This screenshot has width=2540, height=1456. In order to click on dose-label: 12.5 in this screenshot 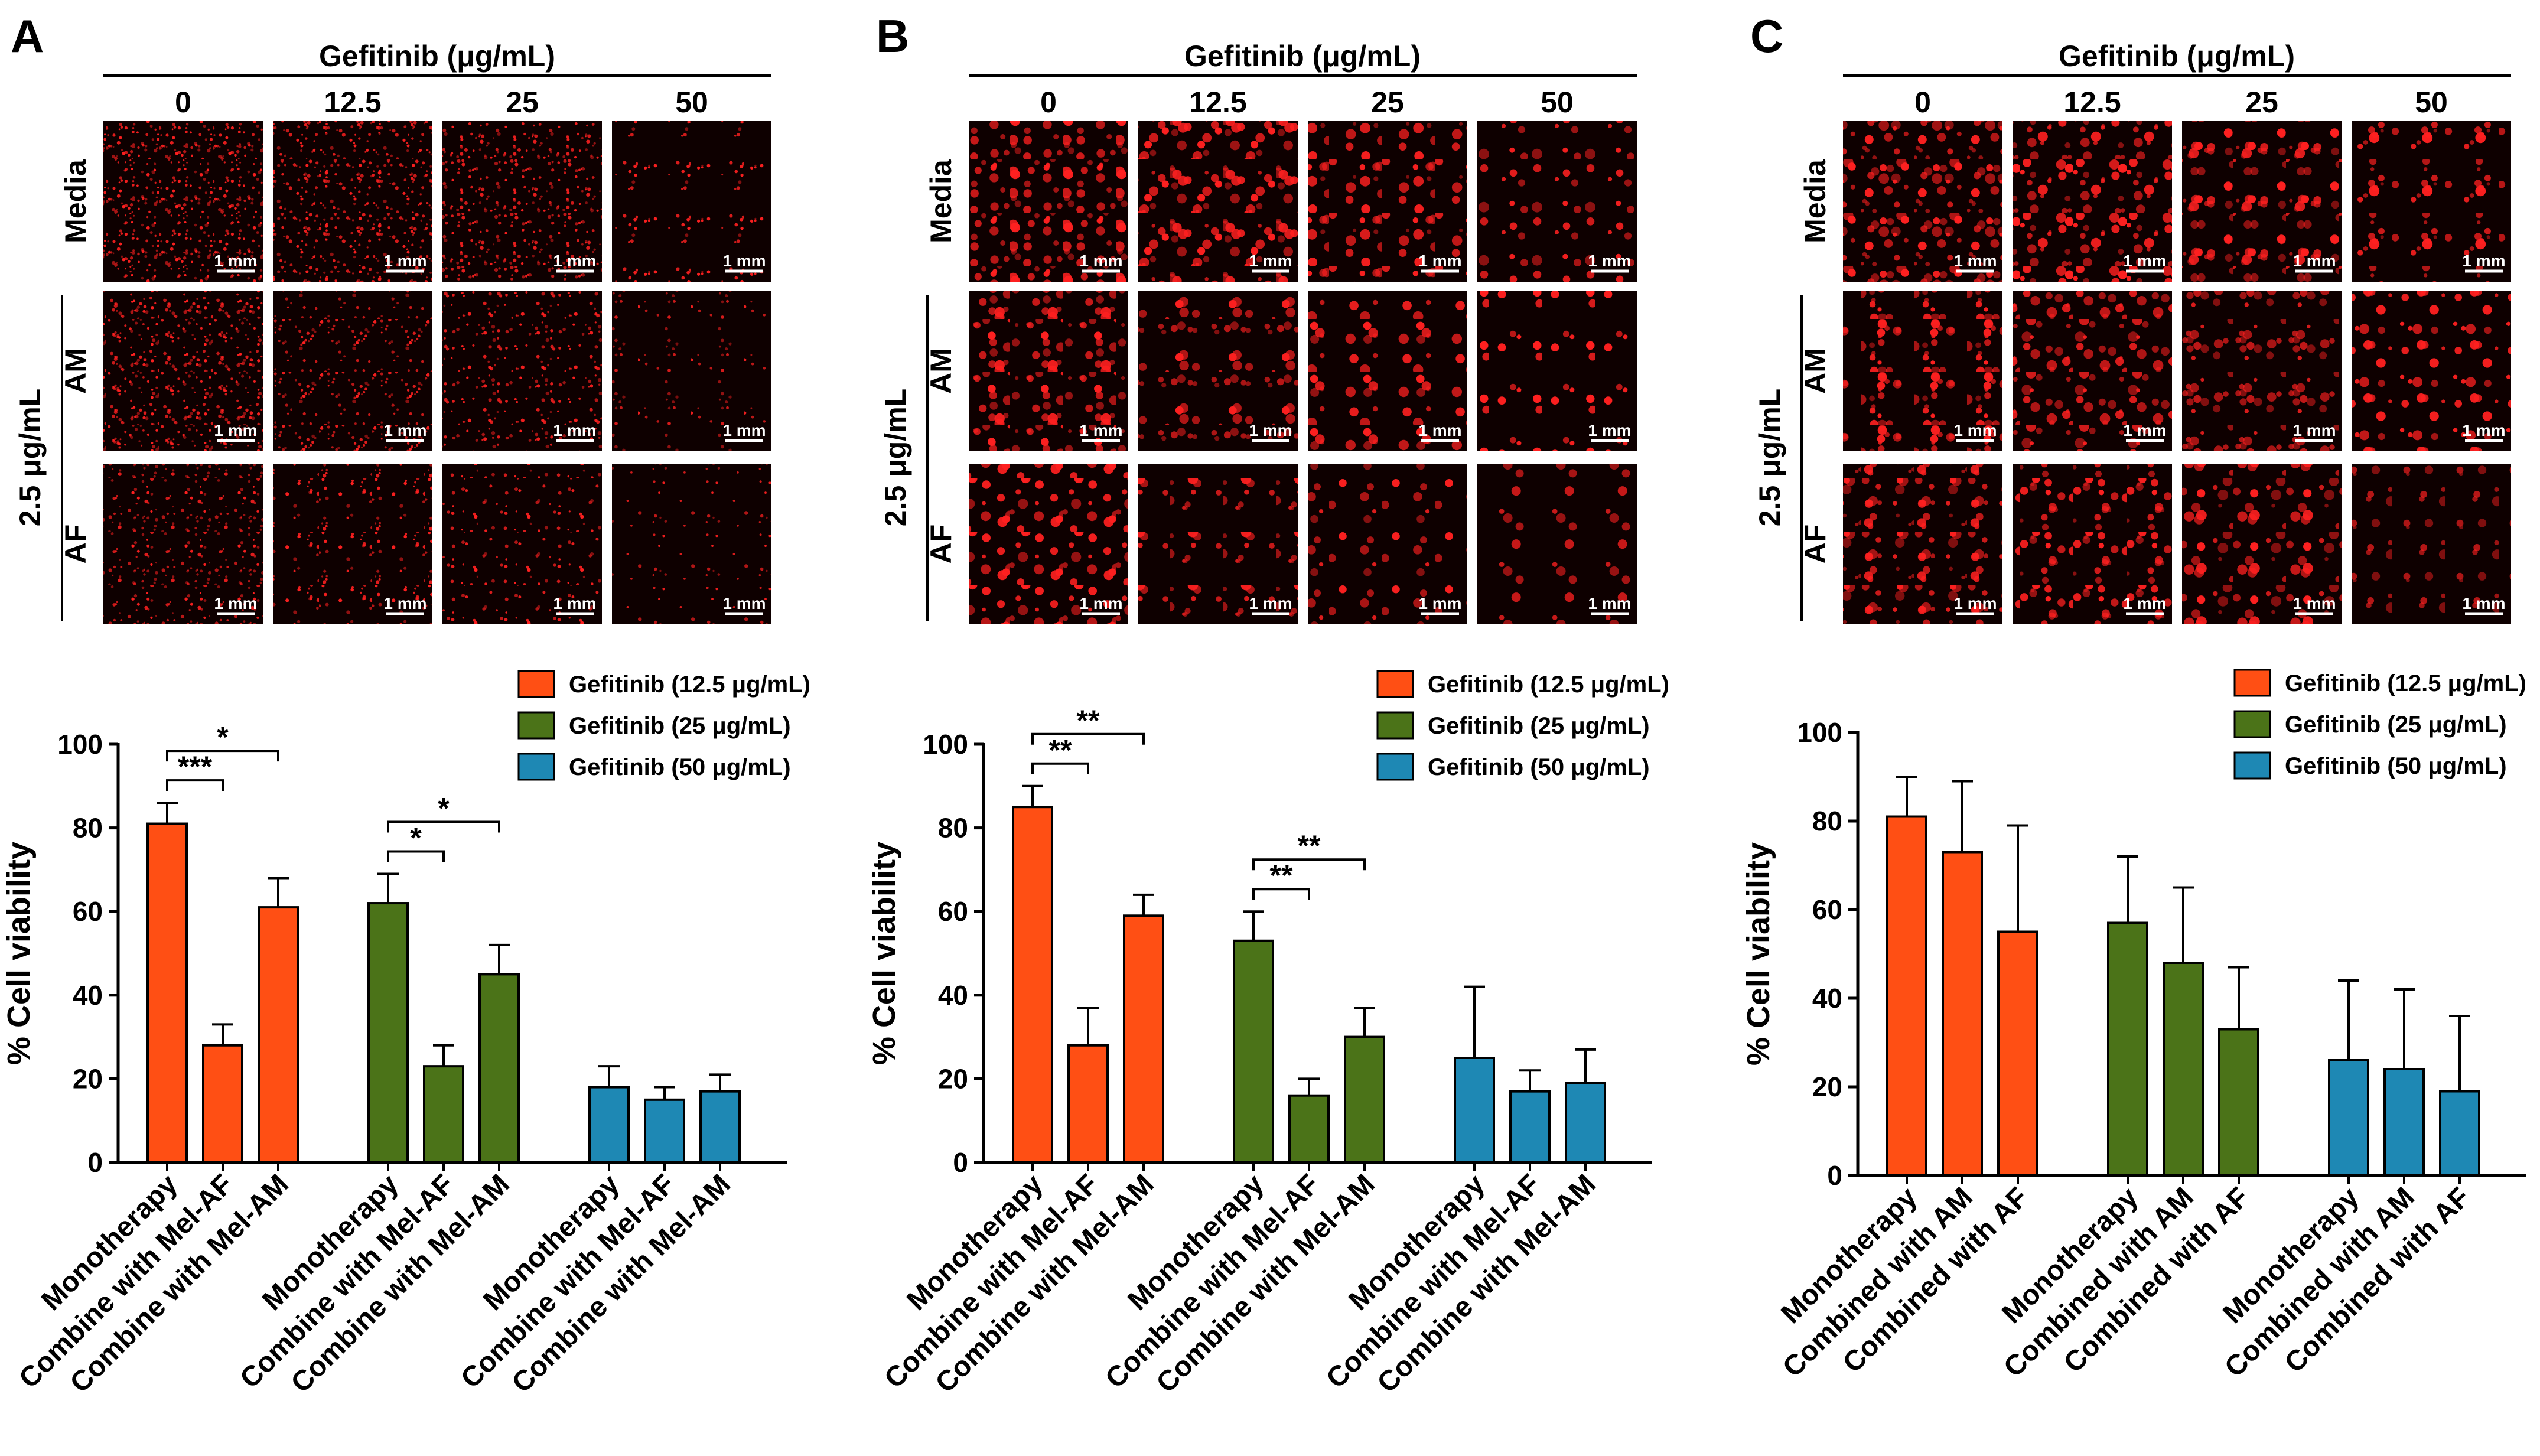, I will do `click(2092, 102)`.